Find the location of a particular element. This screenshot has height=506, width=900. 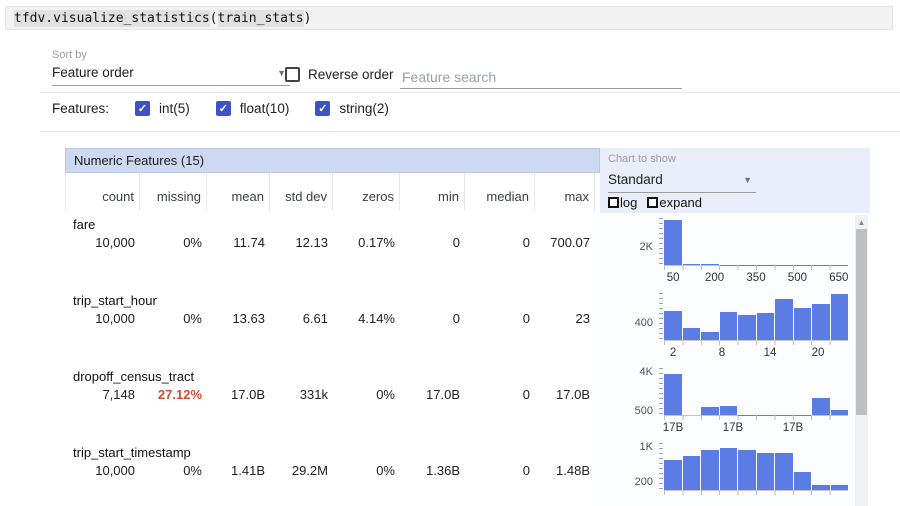

scroll-up-arrow-icon: ▲ is located at coordinates (861, 222).